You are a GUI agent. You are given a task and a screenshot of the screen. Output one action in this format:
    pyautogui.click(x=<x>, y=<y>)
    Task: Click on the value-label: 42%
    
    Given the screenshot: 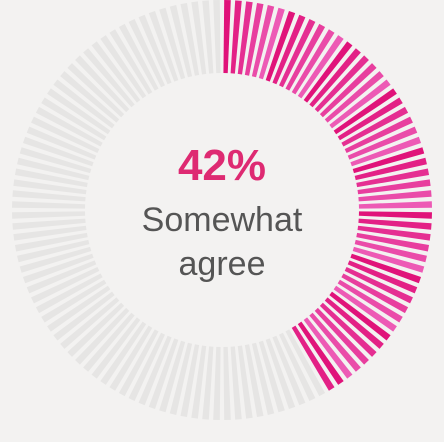 What is the action you would take?
    pyautogui.click(x=222, y=165)
    